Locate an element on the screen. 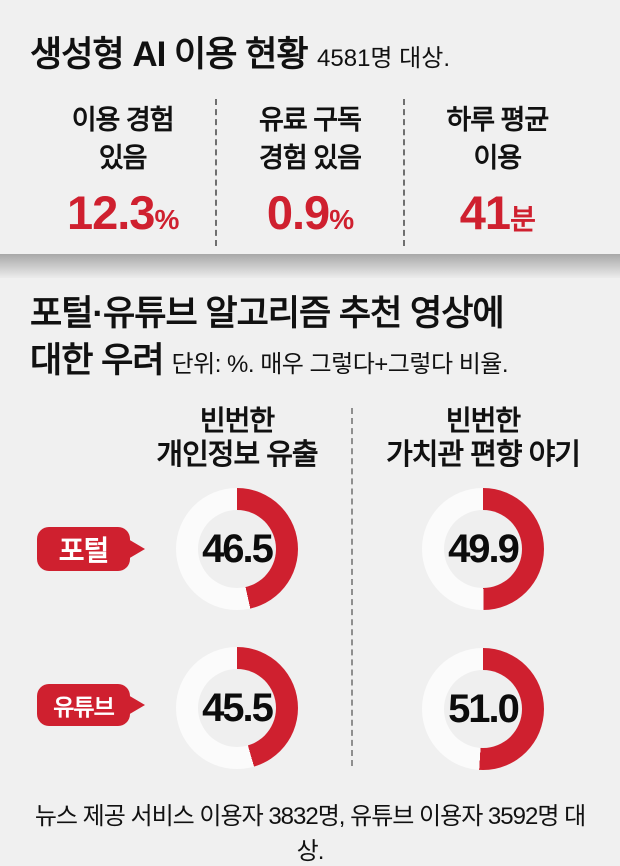 The width and height of the screenshot is (620, 866). donut-youtube-privacy: 45.5 is located at coordinates (237, 708).